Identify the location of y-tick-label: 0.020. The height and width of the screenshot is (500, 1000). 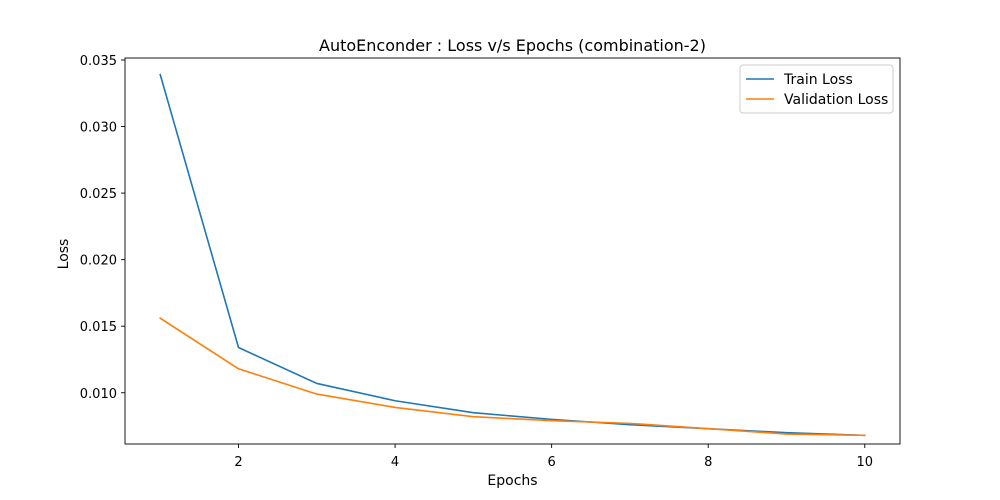
(98, 261).